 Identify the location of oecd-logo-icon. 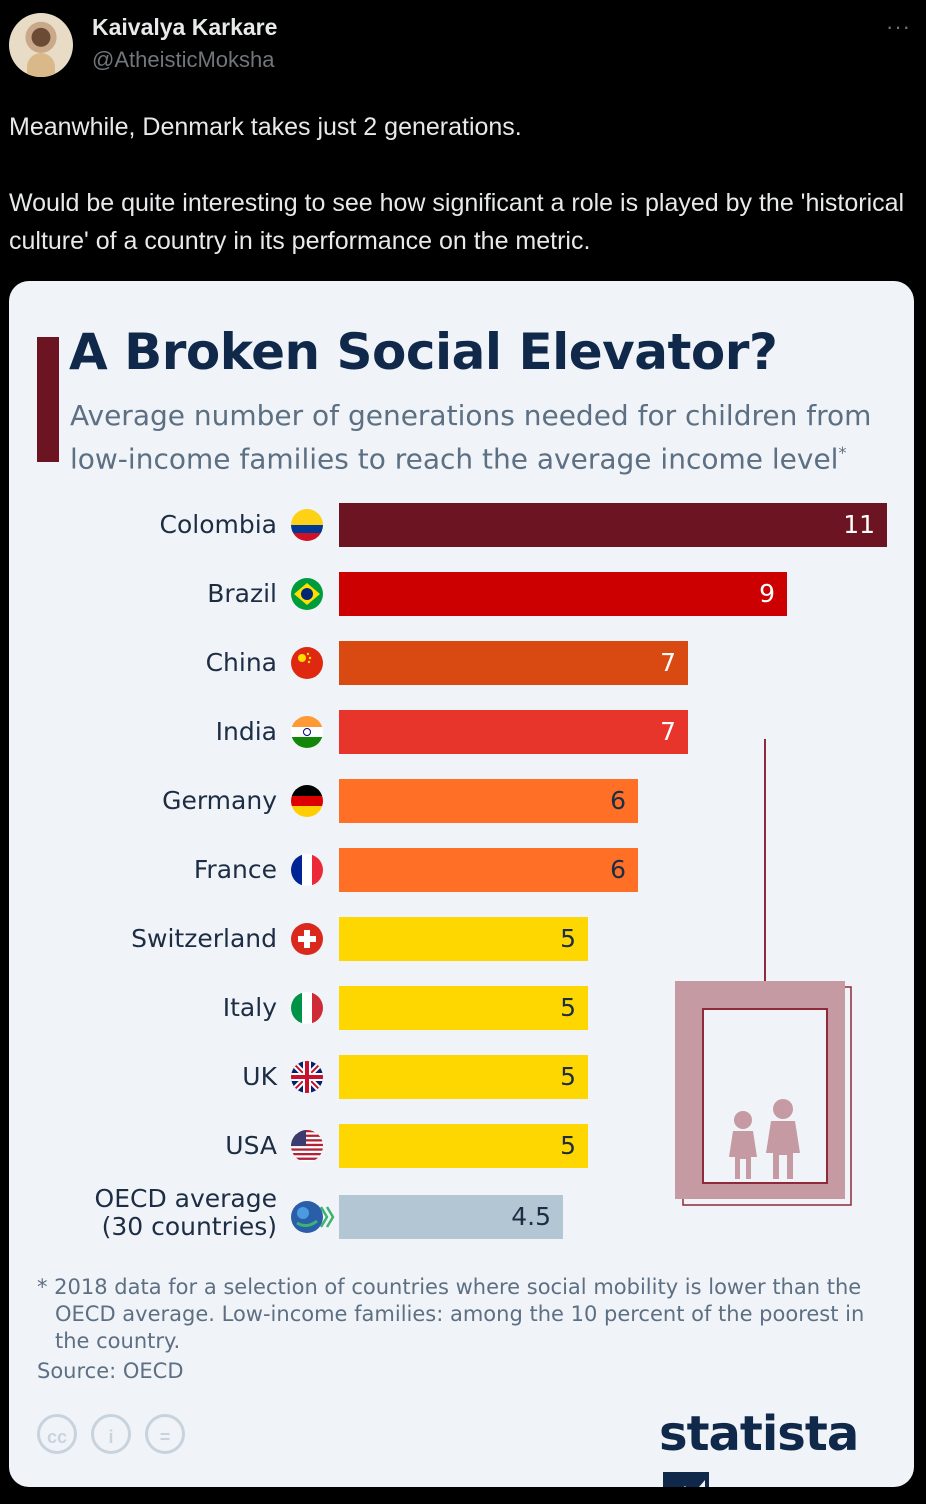
(313, 1217).